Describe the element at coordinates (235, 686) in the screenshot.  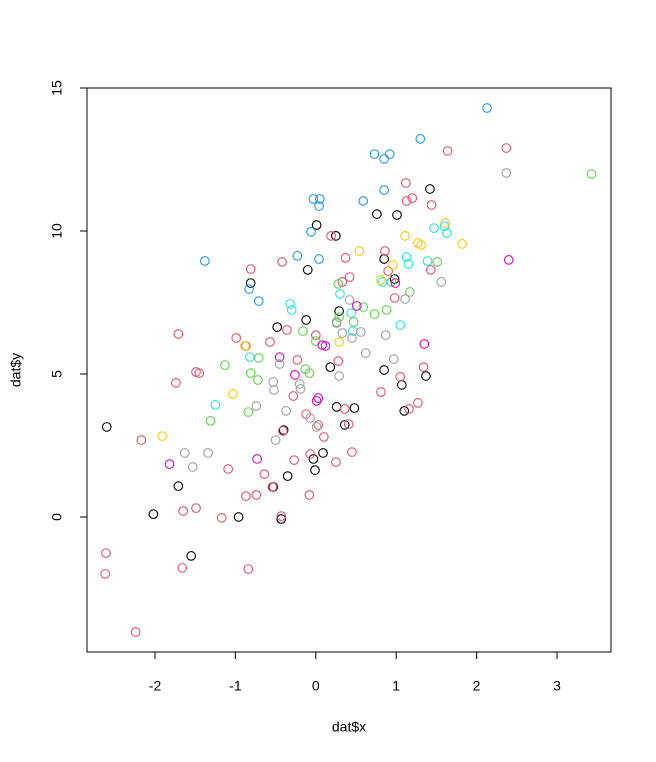
I see `x-tick-label: -1` at that location.